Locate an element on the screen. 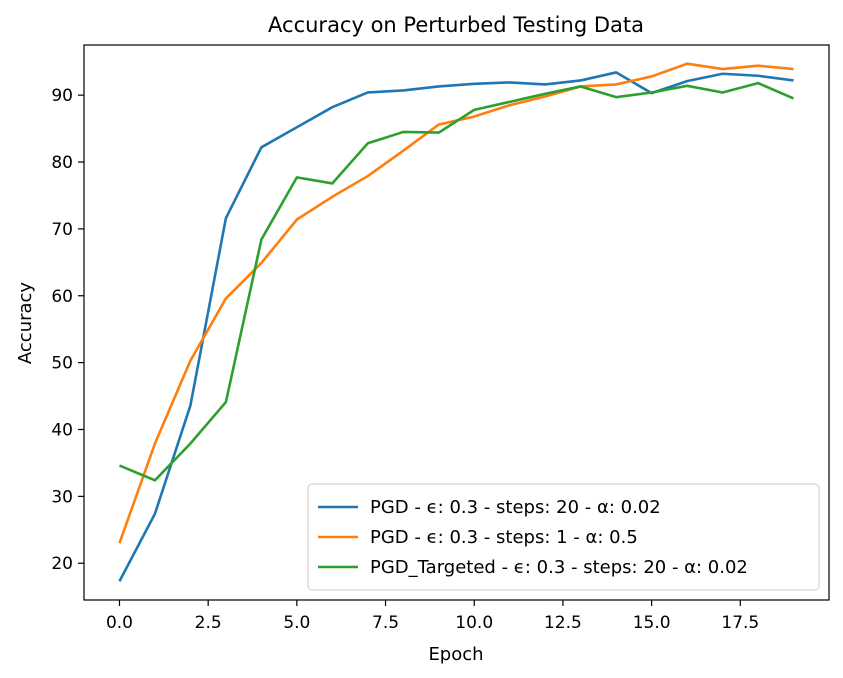 The width and height of the screenshot is (843, 678). legend-box is located at coordinates (563, 537).